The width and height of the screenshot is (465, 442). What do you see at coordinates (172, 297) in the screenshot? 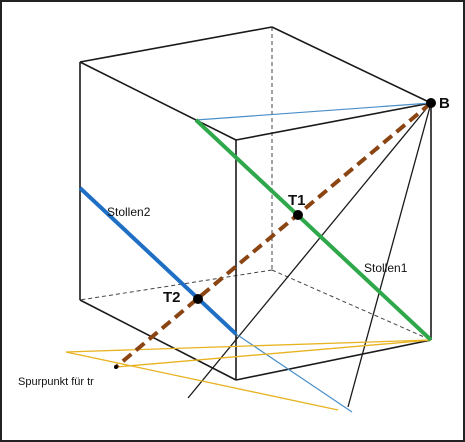
I see `label-point-t2: T2` at bounding box center [172, 297].